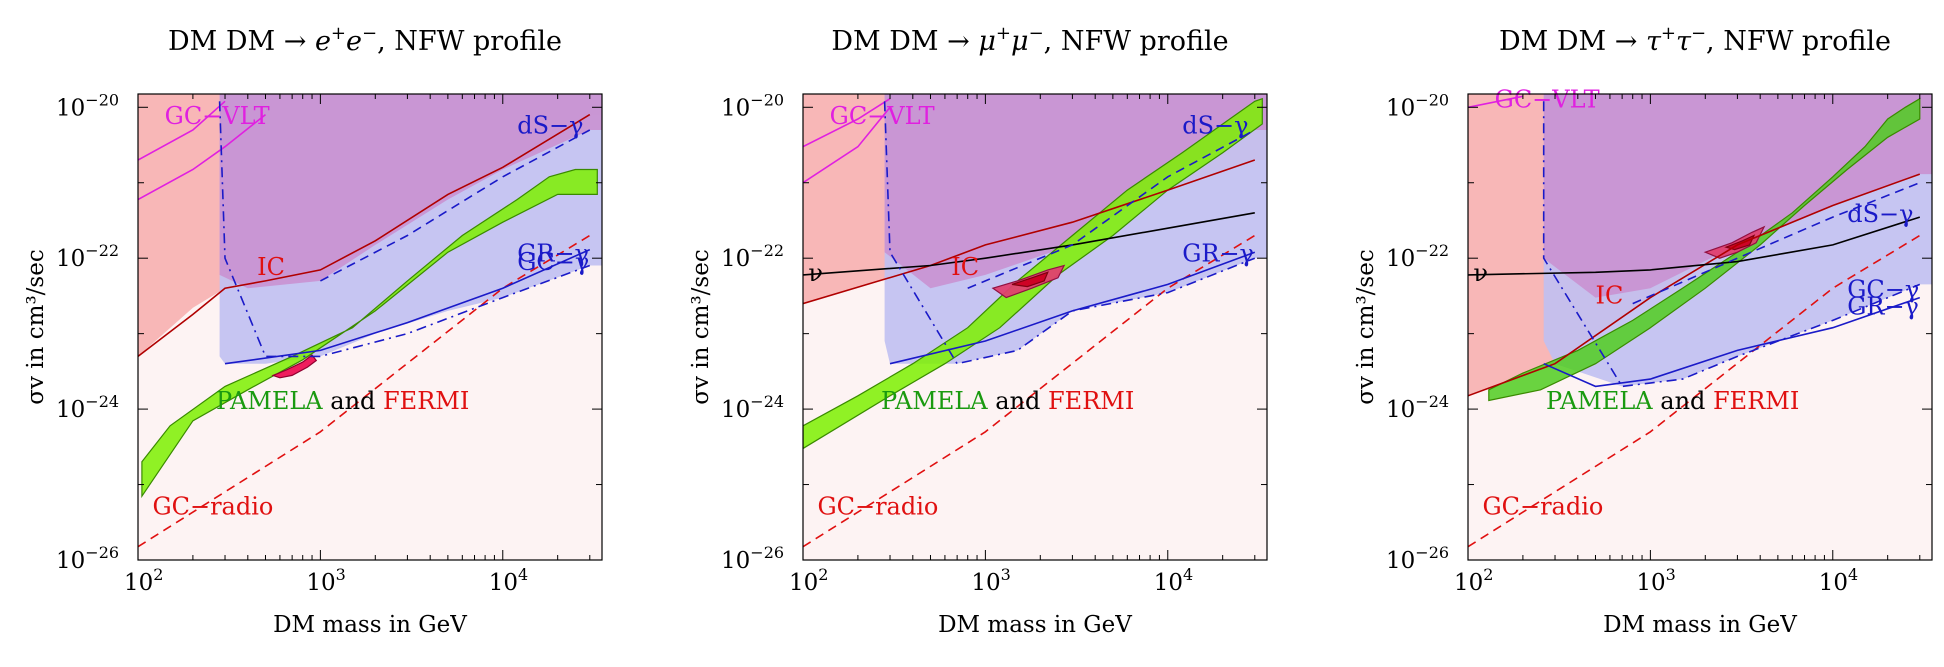 The width and height of the screenshot is (1944, 667). I want to click on panel-title: DM DM → e+e−, NFW profile, so click(365, 40).